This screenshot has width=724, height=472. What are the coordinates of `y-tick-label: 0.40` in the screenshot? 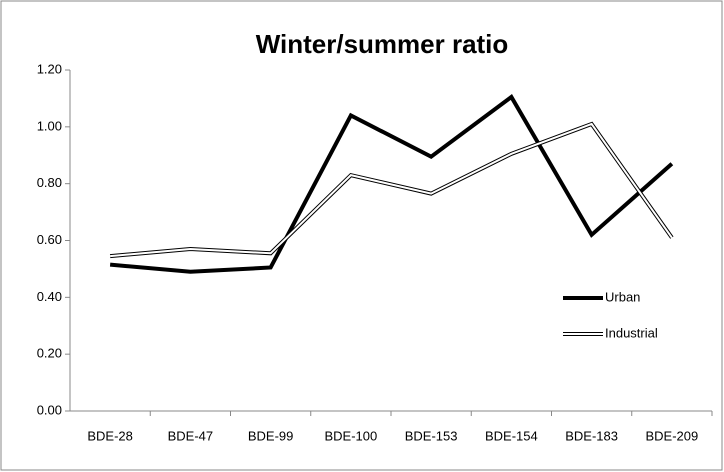 It's located at (49, 296).